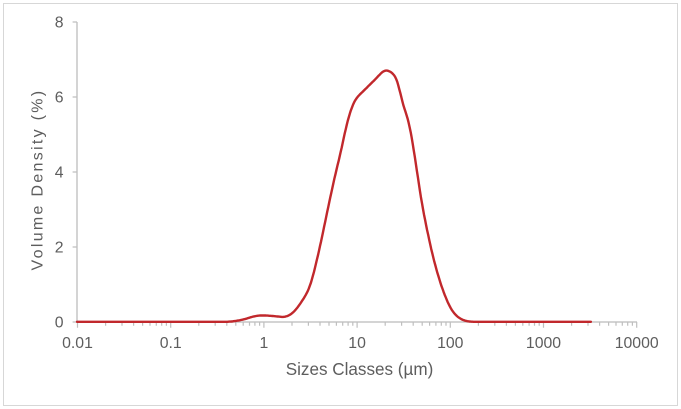 The height and width of the screenshot is (409, 681). What do you see at coordinates (59, 97) in the screenshot?
I see `svg-text: 6` at bounding box center [59, 97].